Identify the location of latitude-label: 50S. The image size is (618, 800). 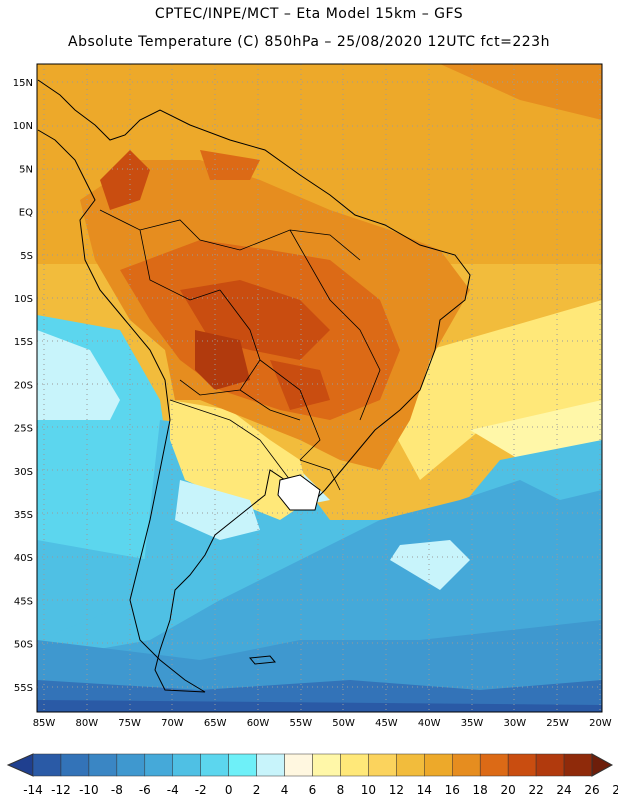
(23, 645).